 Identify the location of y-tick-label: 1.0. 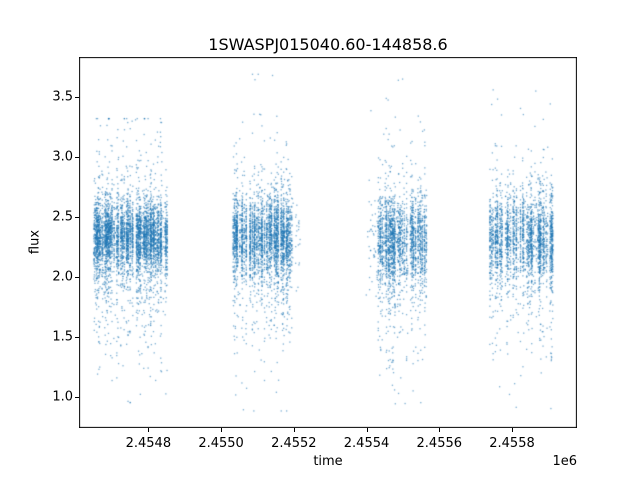
(62, 397).